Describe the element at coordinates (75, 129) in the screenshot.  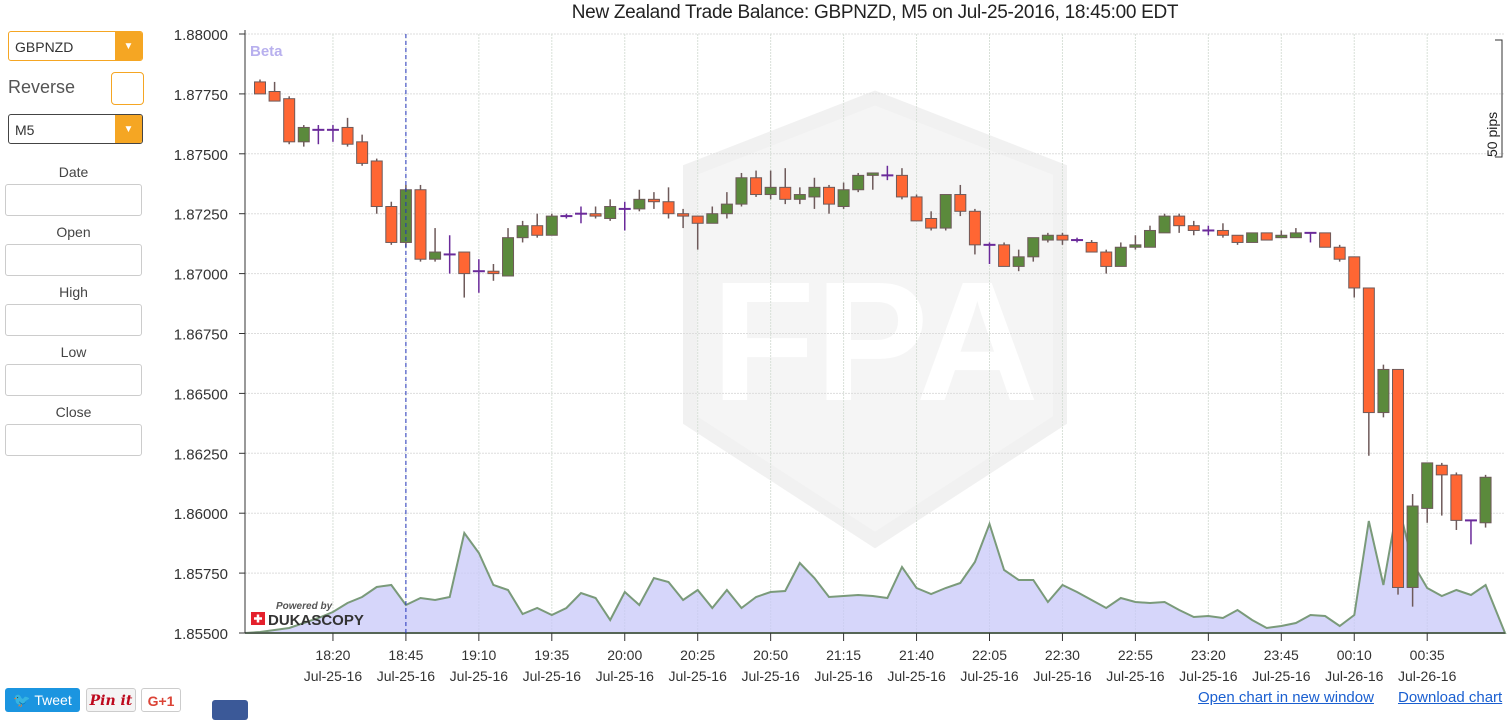
I see `timeframe-select: M5 ▼` at that location.